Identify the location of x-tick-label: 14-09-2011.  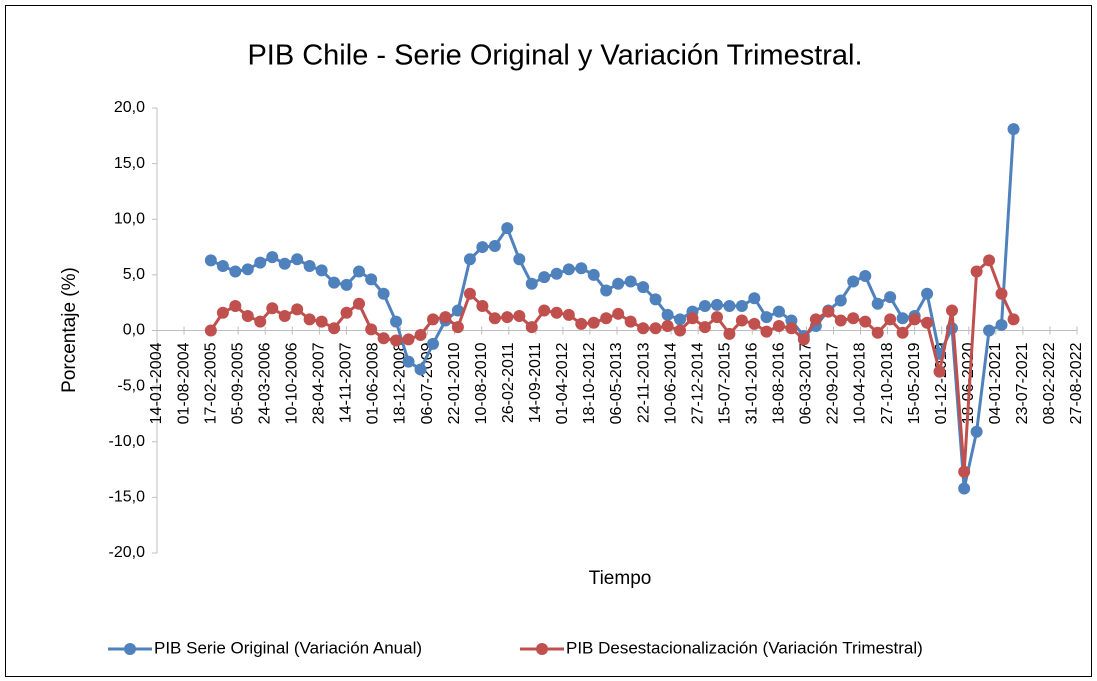
(535, 382).